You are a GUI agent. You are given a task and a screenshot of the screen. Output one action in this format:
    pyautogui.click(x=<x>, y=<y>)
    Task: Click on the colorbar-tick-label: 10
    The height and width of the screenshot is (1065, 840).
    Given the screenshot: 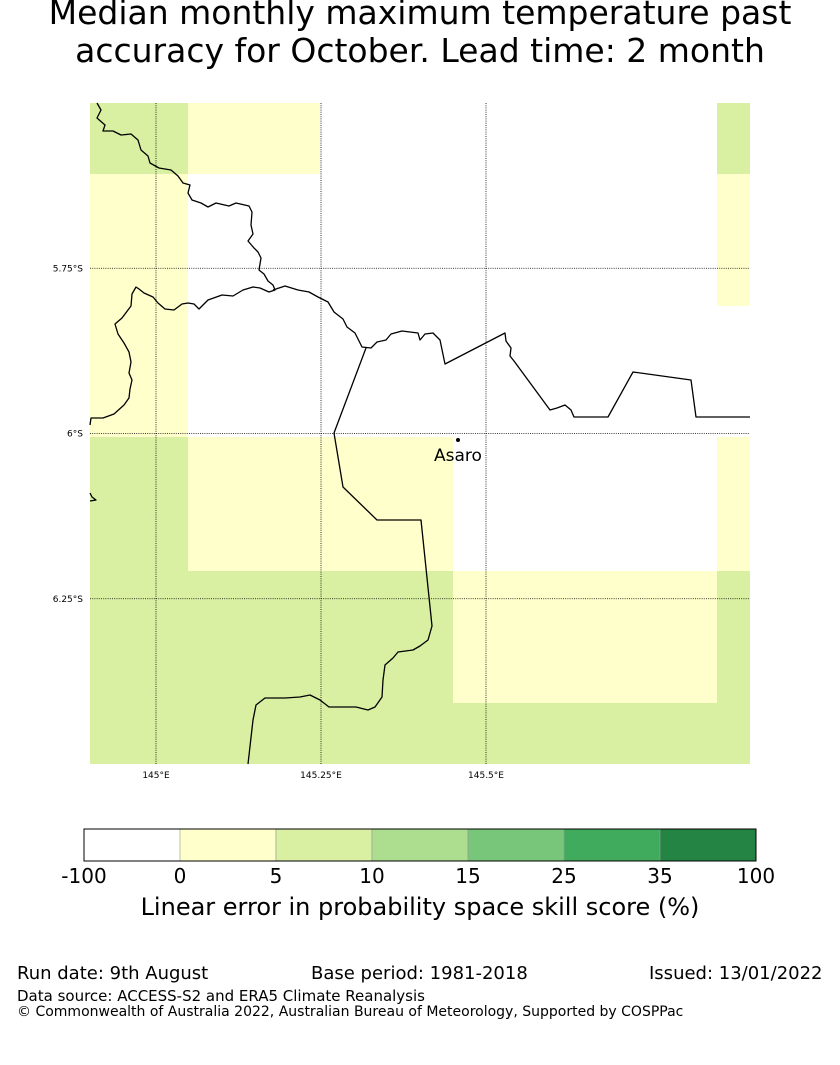 What is the action you would take?
    pyautogui.click(x=372, y=876)
    